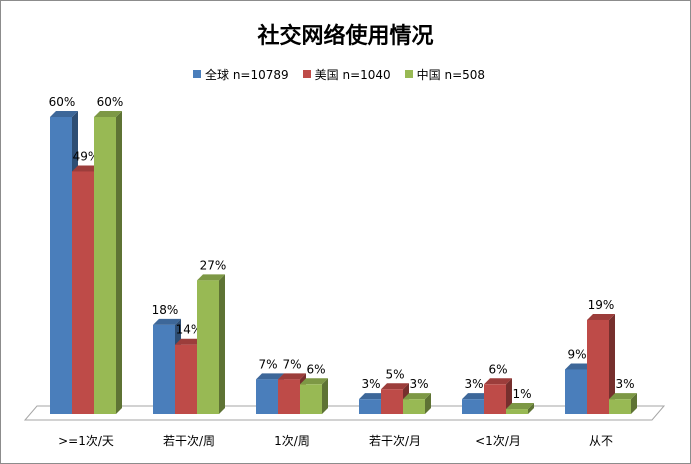 Image resolution: width=691 pixels, height=464 pixels. Describe the element at coordinates (451, 74) in the screenshot. I see `legend-label: 中国 n=508` at that location.